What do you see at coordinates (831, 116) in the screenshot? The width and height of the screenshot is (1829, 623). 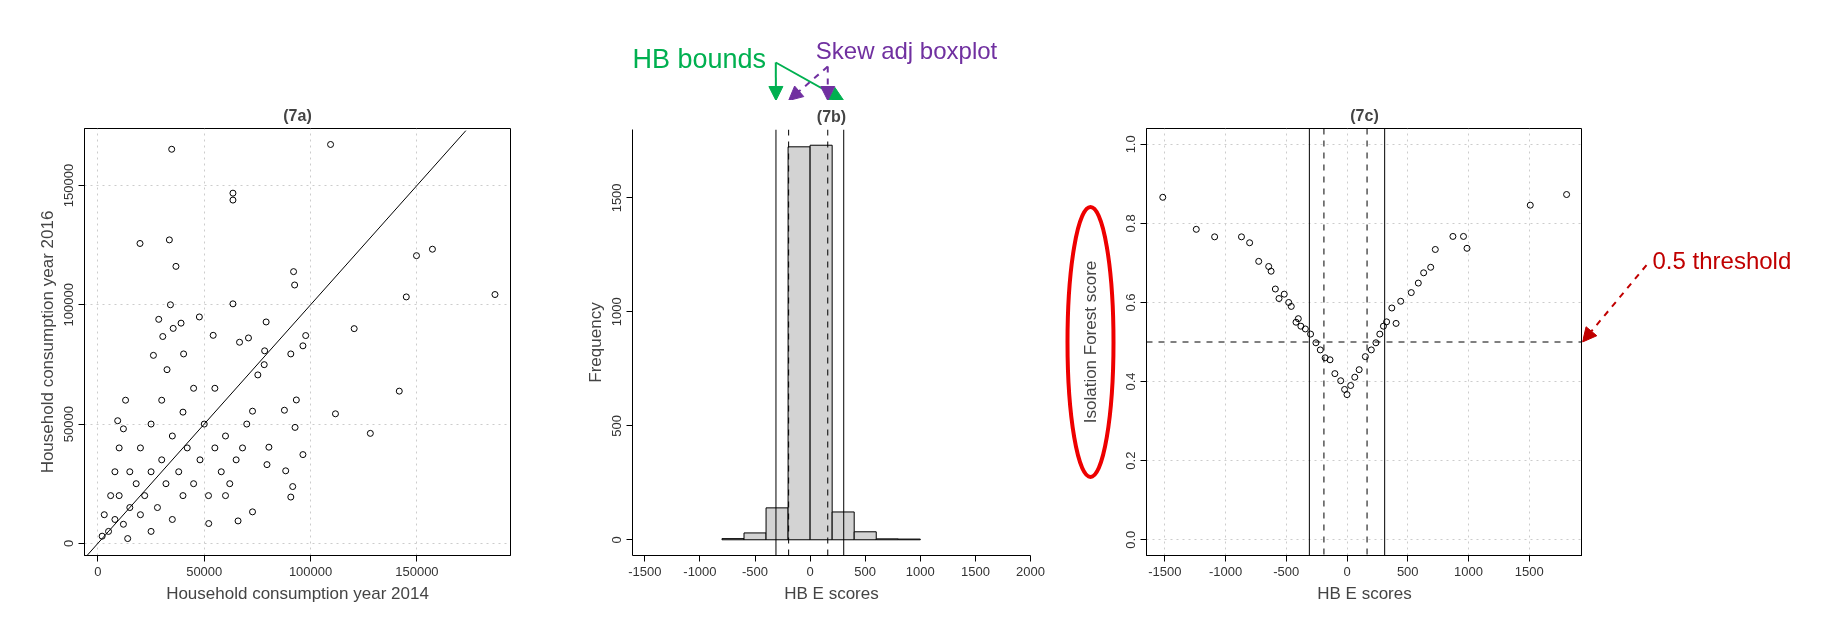 I see `chart-title: (7b)` at bounding box center [831, 116].